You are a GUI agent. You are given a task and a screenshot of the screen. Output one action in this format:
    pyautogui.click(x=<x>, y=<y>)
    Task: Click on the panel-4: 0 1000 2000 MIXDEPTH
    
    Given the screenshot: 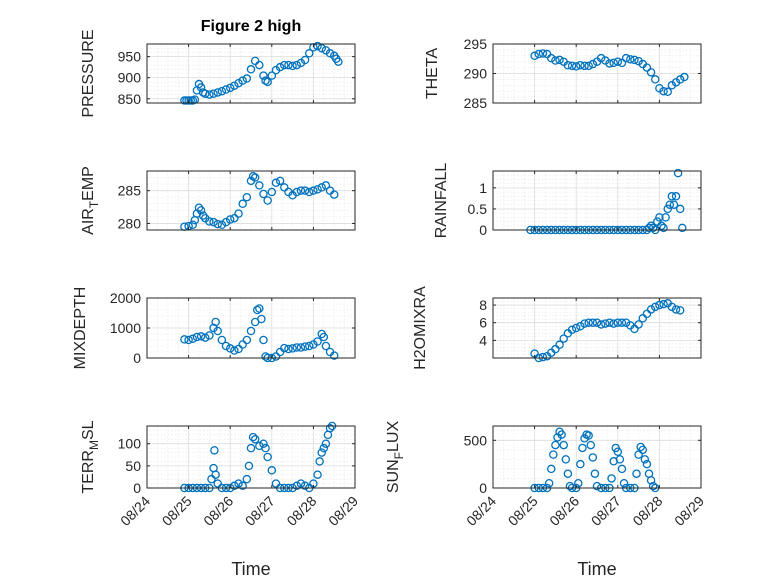 What is the action you would take?
    pyautogui.click(x=214, y=328)
    